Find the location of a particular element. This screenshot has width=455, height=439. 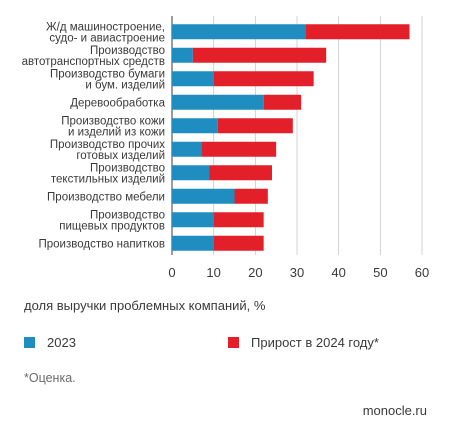

category-label: Ж/д машиностроение, судо- и авиастроение is located at coordinates (105, 32).